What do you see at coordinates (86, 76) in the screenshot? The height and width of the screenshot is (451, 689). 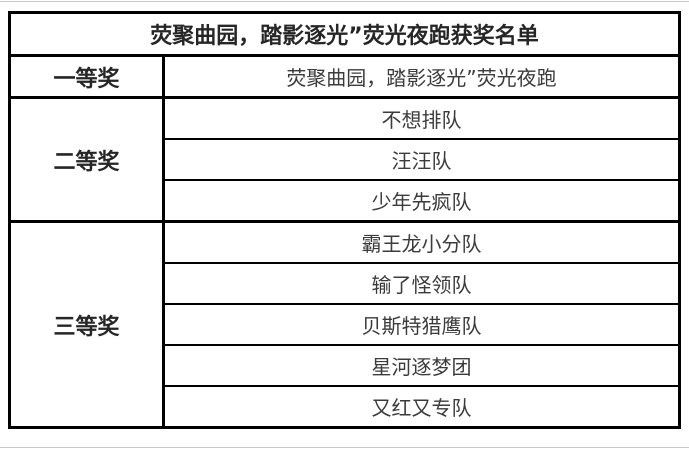 I see `award-label-first-prize: 一等奖` at bounding box center [86, 76].